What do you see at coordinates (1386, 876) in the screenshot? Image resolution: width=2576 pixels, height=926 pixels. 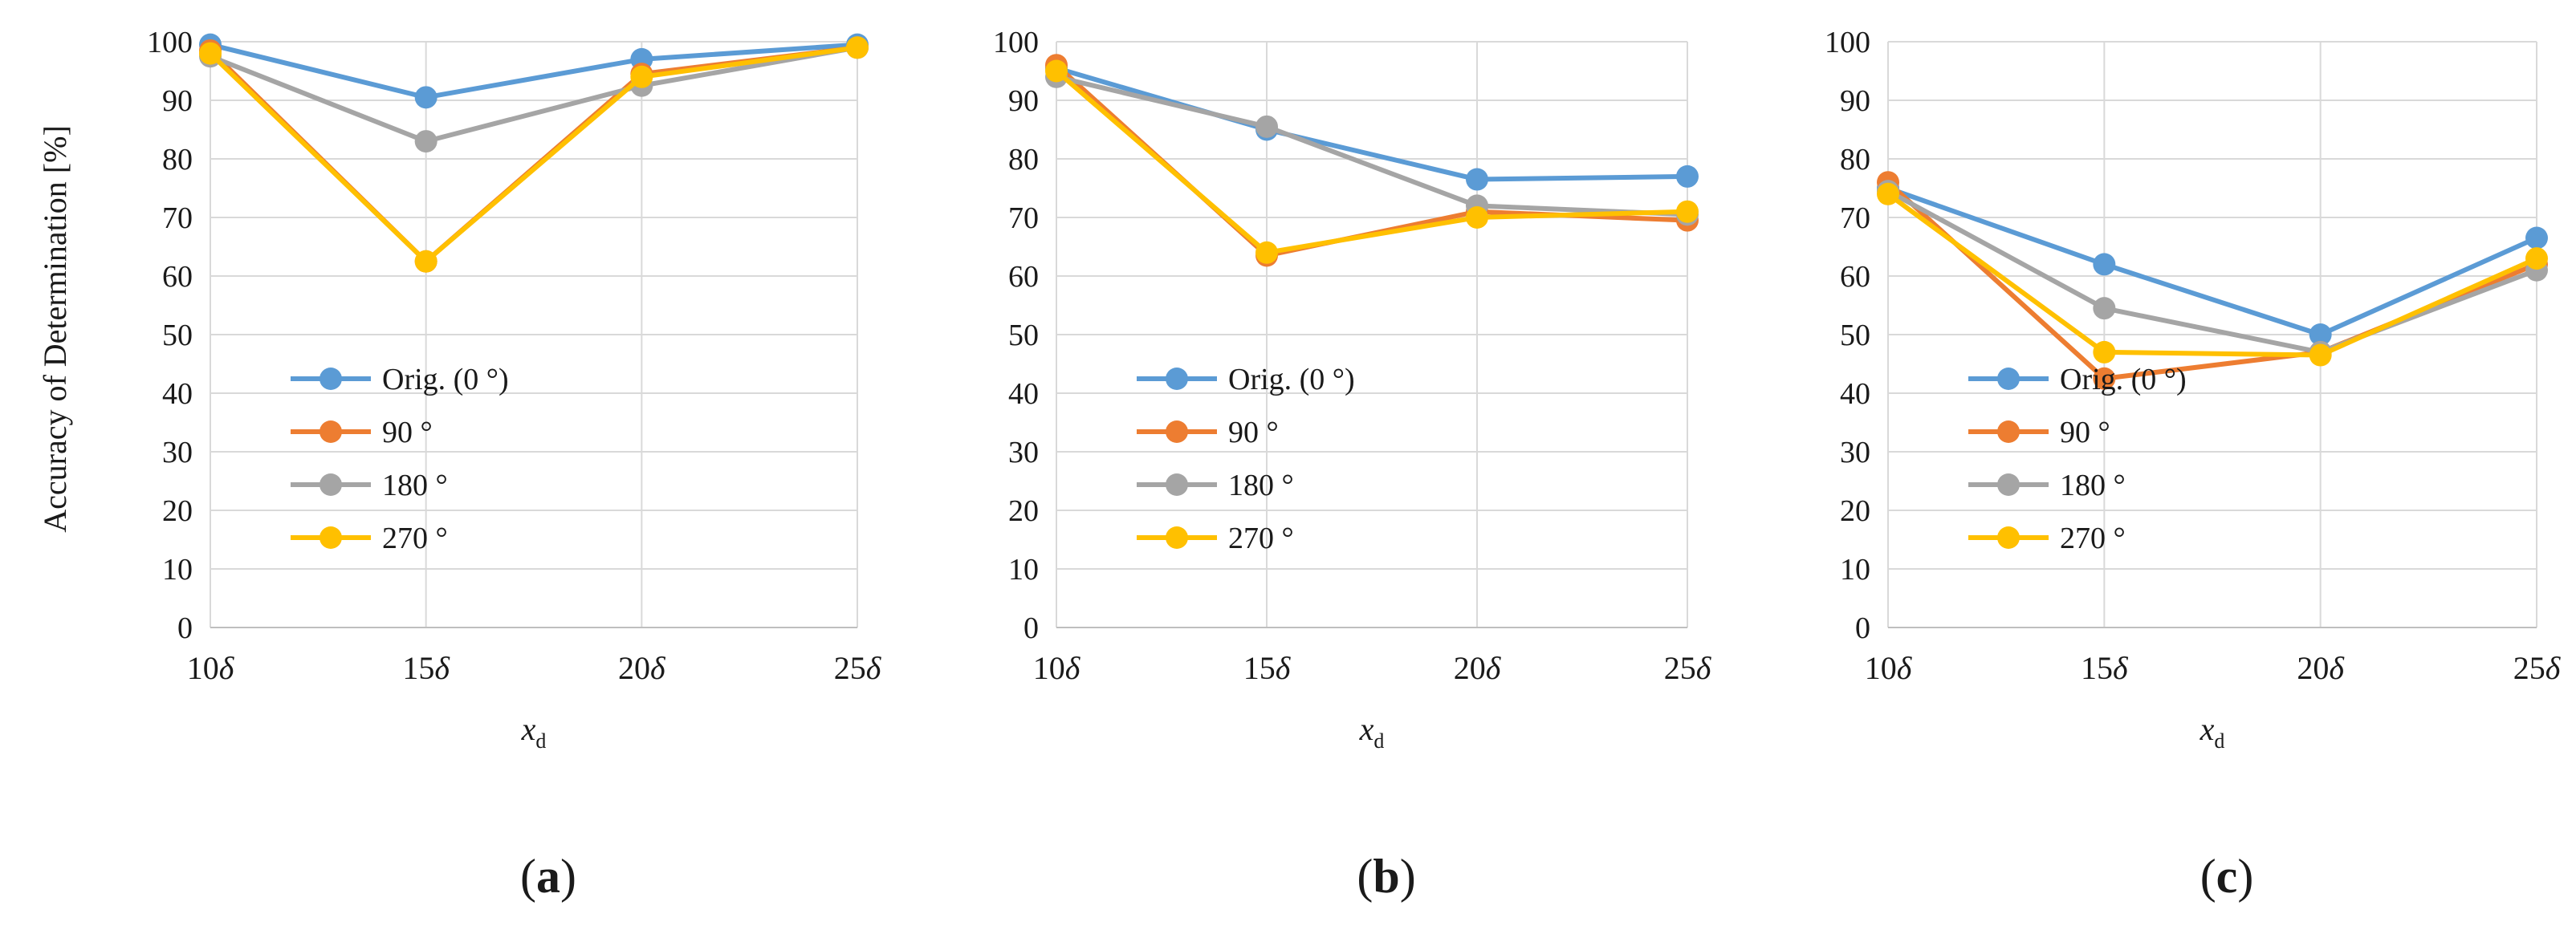 I see `panel-label: (b)` at bounding box center [1386, 876].